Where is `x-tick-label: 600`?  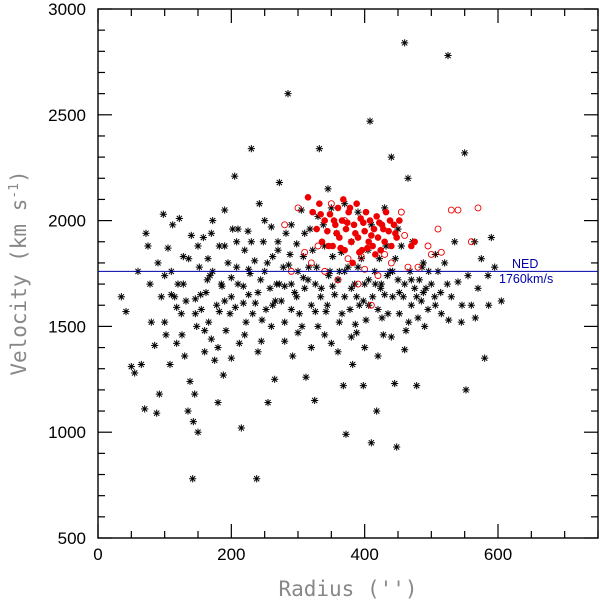
x-tick-label: 600 is located at coordinates (498, 554).